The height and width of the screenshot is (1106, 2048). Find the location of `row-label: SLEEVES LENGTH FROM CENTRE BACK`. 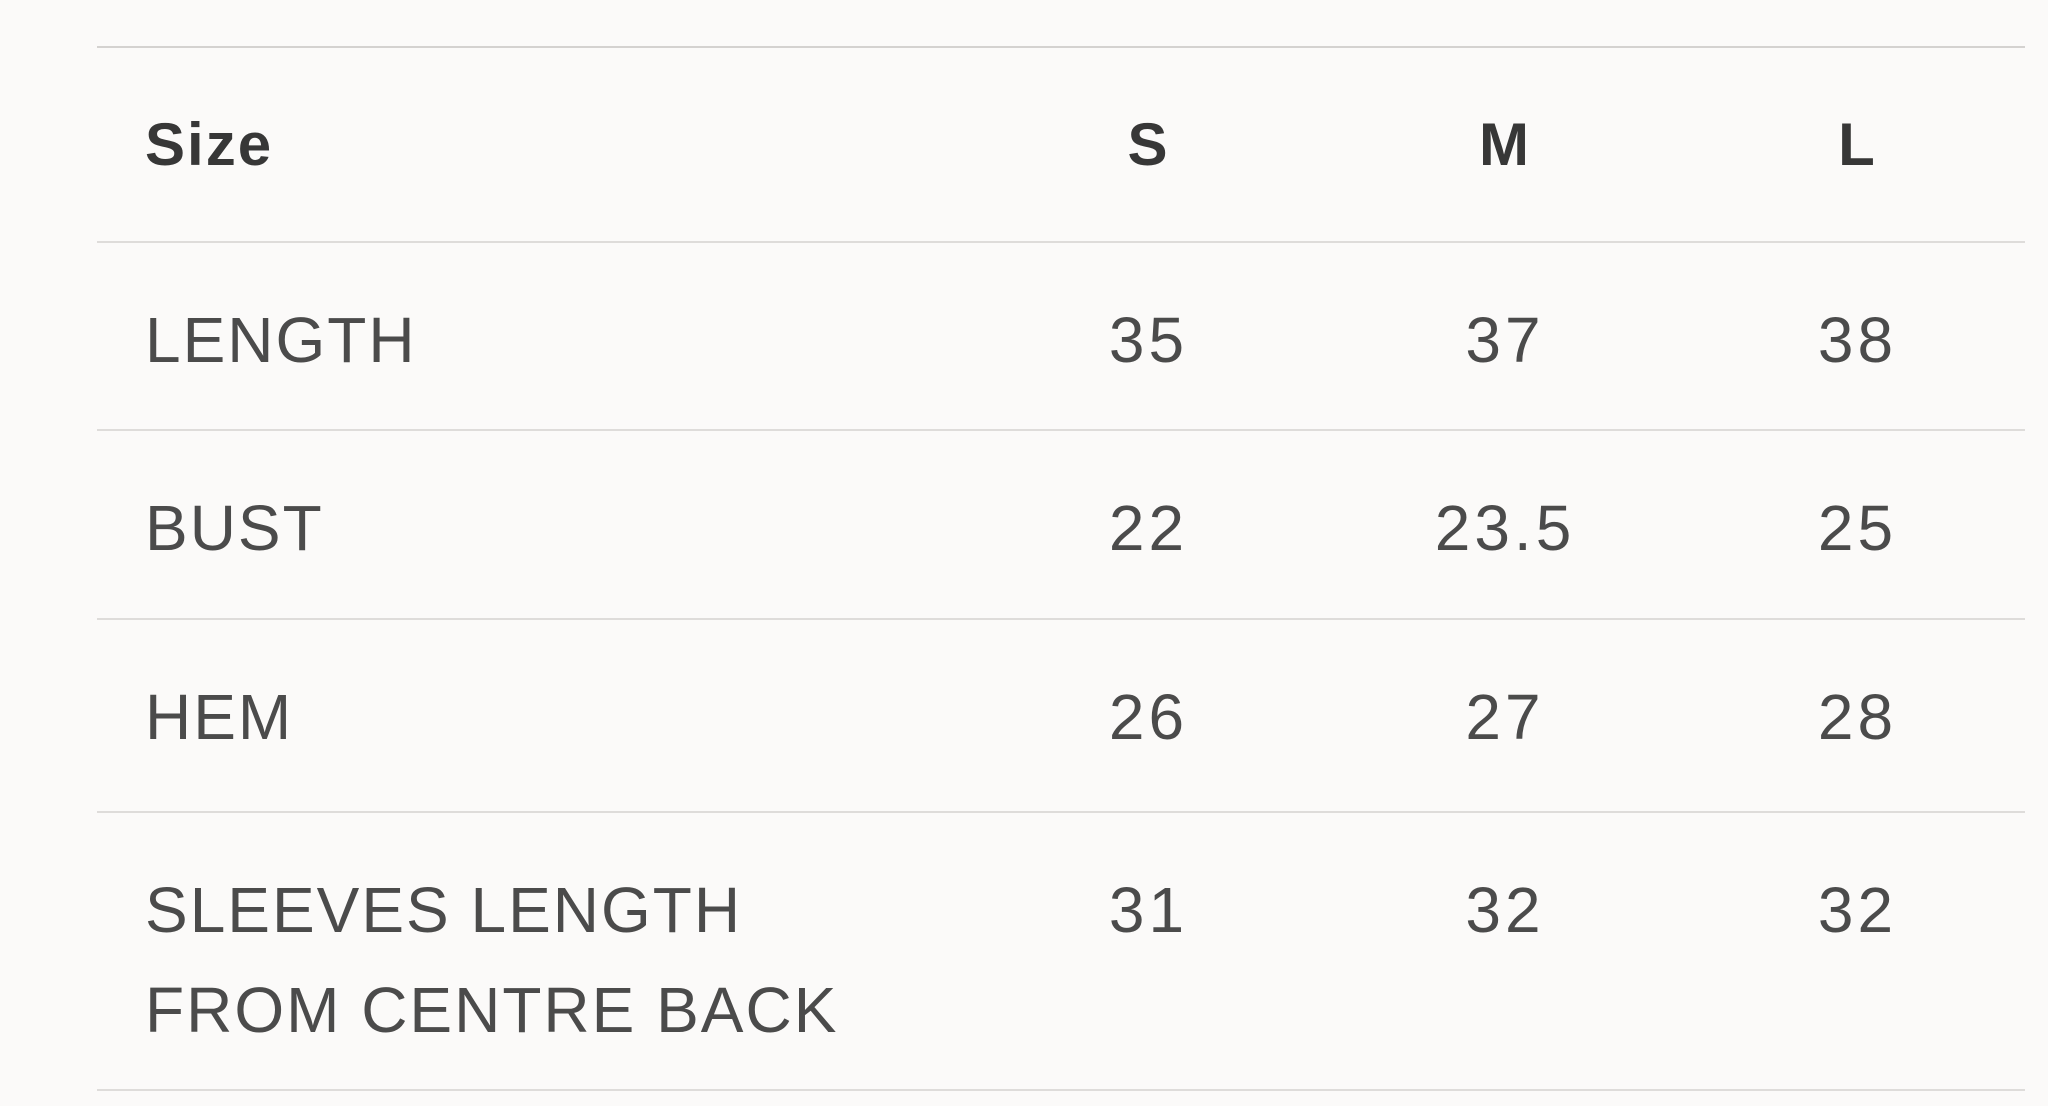

row-label: SLEEVES LENGTH FROM CENTRE BACK is located at coordinates (492, 960).